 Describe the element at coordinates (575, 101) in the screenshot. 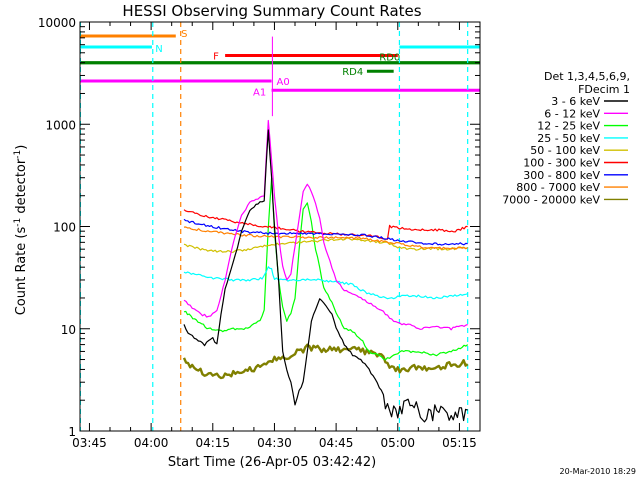

I see `legend-label-0: 3 - 6 keV` at that location.